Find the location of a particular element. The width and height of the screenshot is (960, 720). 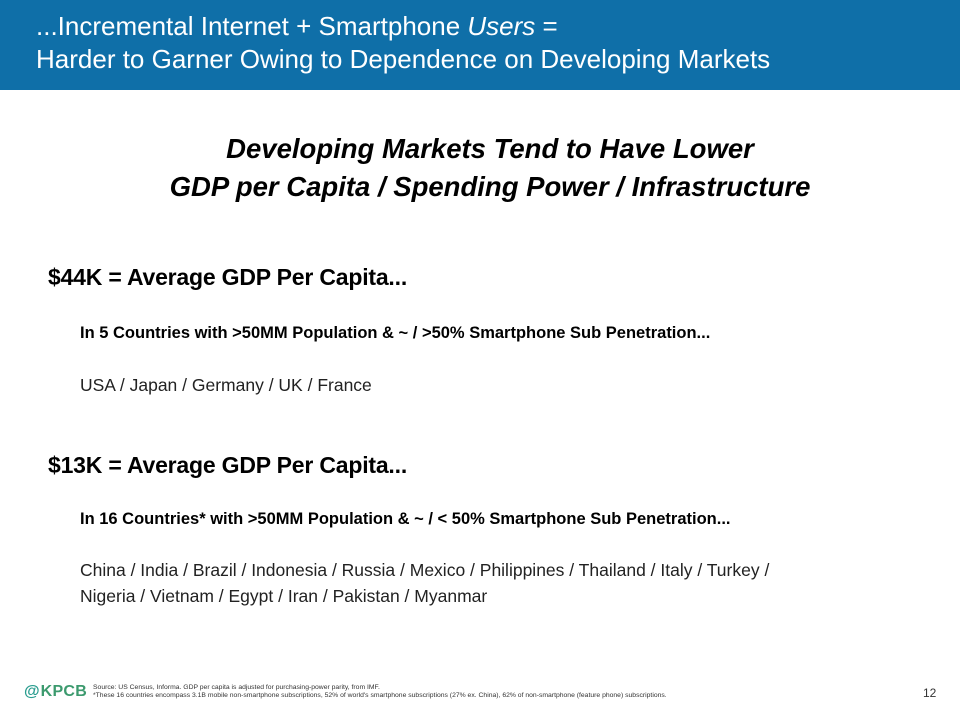

page-number: 12 is located at coordinates (930, 693).